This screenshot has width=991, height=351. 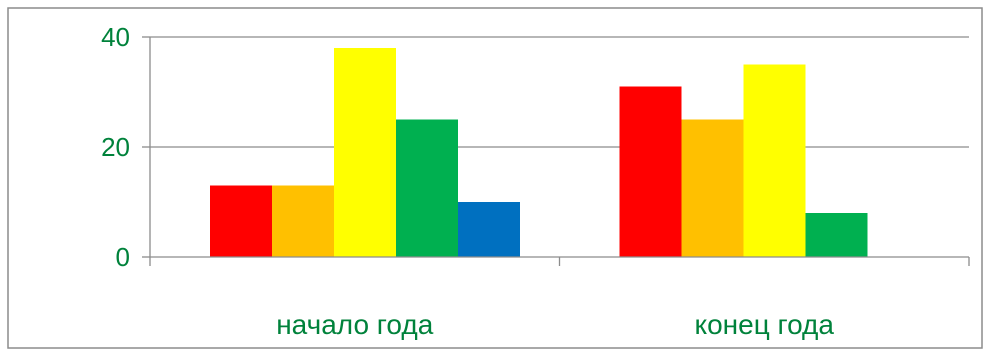 I want to click on y-tick-labels: 0 20 40, so click(x=115, y=147).